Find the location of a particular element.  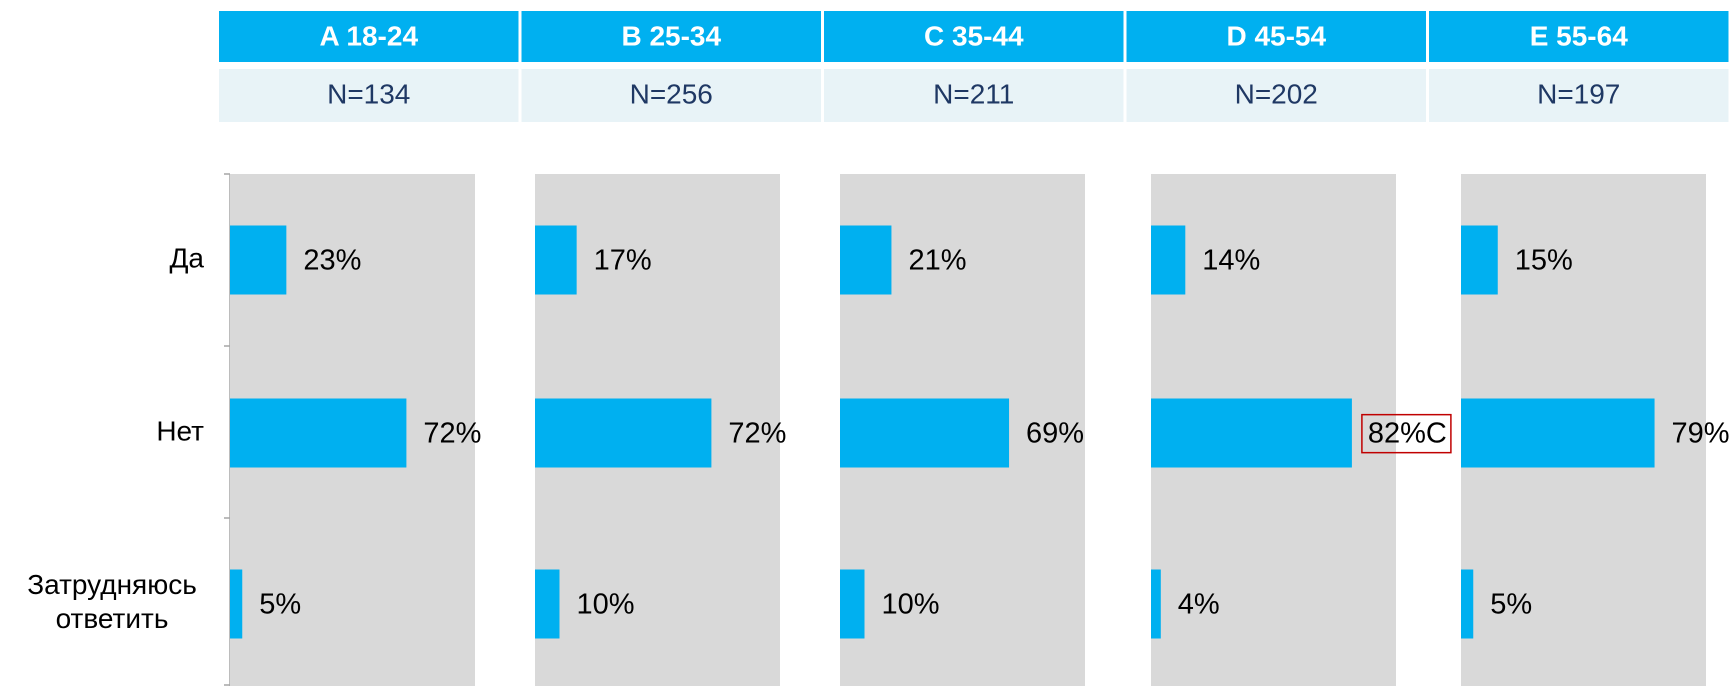

value-label: 17% is located at coordinates (623, 261).